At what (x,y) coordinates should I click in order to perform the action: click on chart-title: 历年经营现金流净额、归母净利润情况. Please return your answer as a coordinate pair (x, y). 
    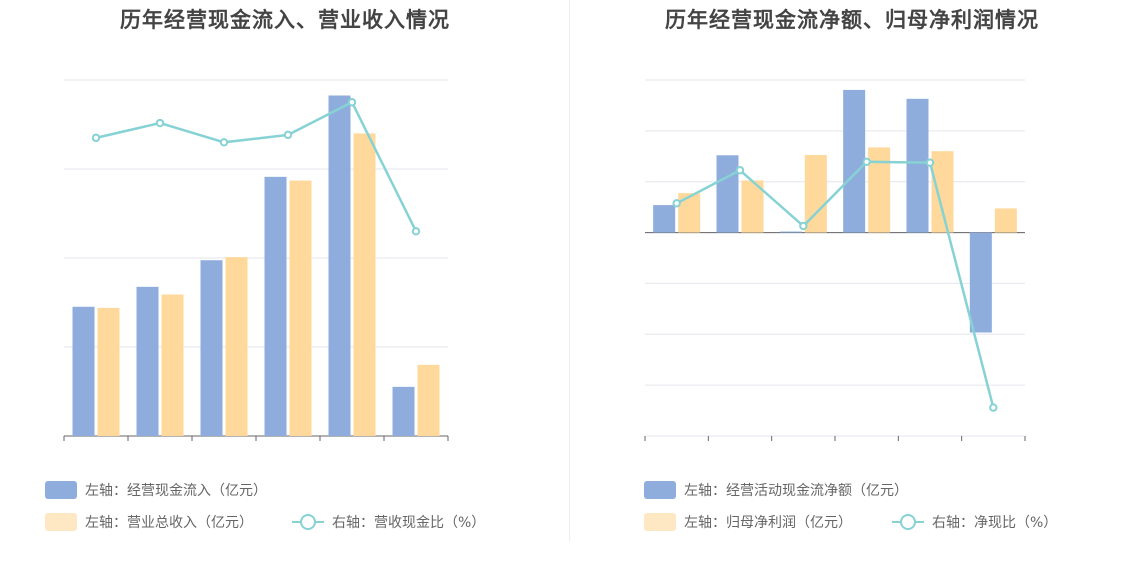
    Looking at the image, I should click on (852, 20).